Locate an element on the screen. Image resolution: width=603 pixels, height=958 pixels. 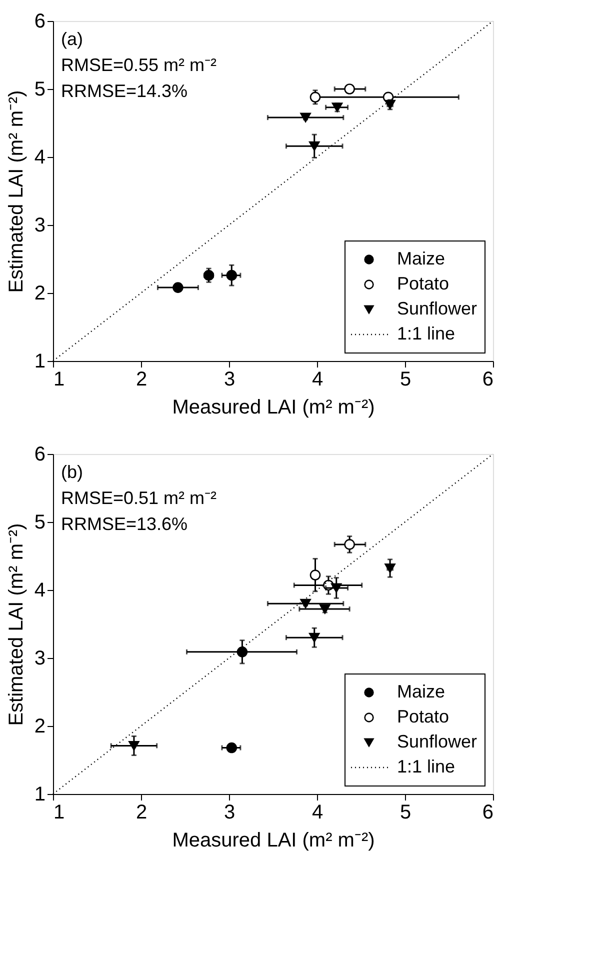
annotation: (a) is located at coordinates (72, 39).